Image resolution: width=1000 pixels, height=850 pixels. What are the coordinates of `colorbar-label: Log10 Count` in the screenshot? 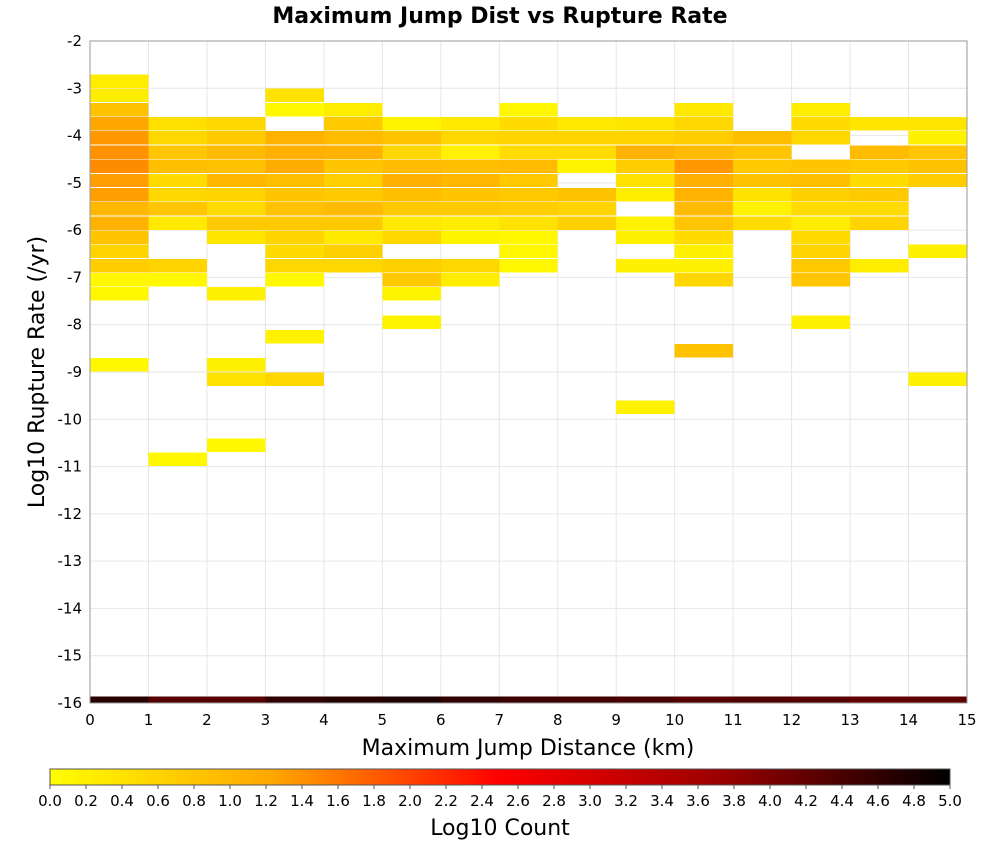 It's located at (500, 828).